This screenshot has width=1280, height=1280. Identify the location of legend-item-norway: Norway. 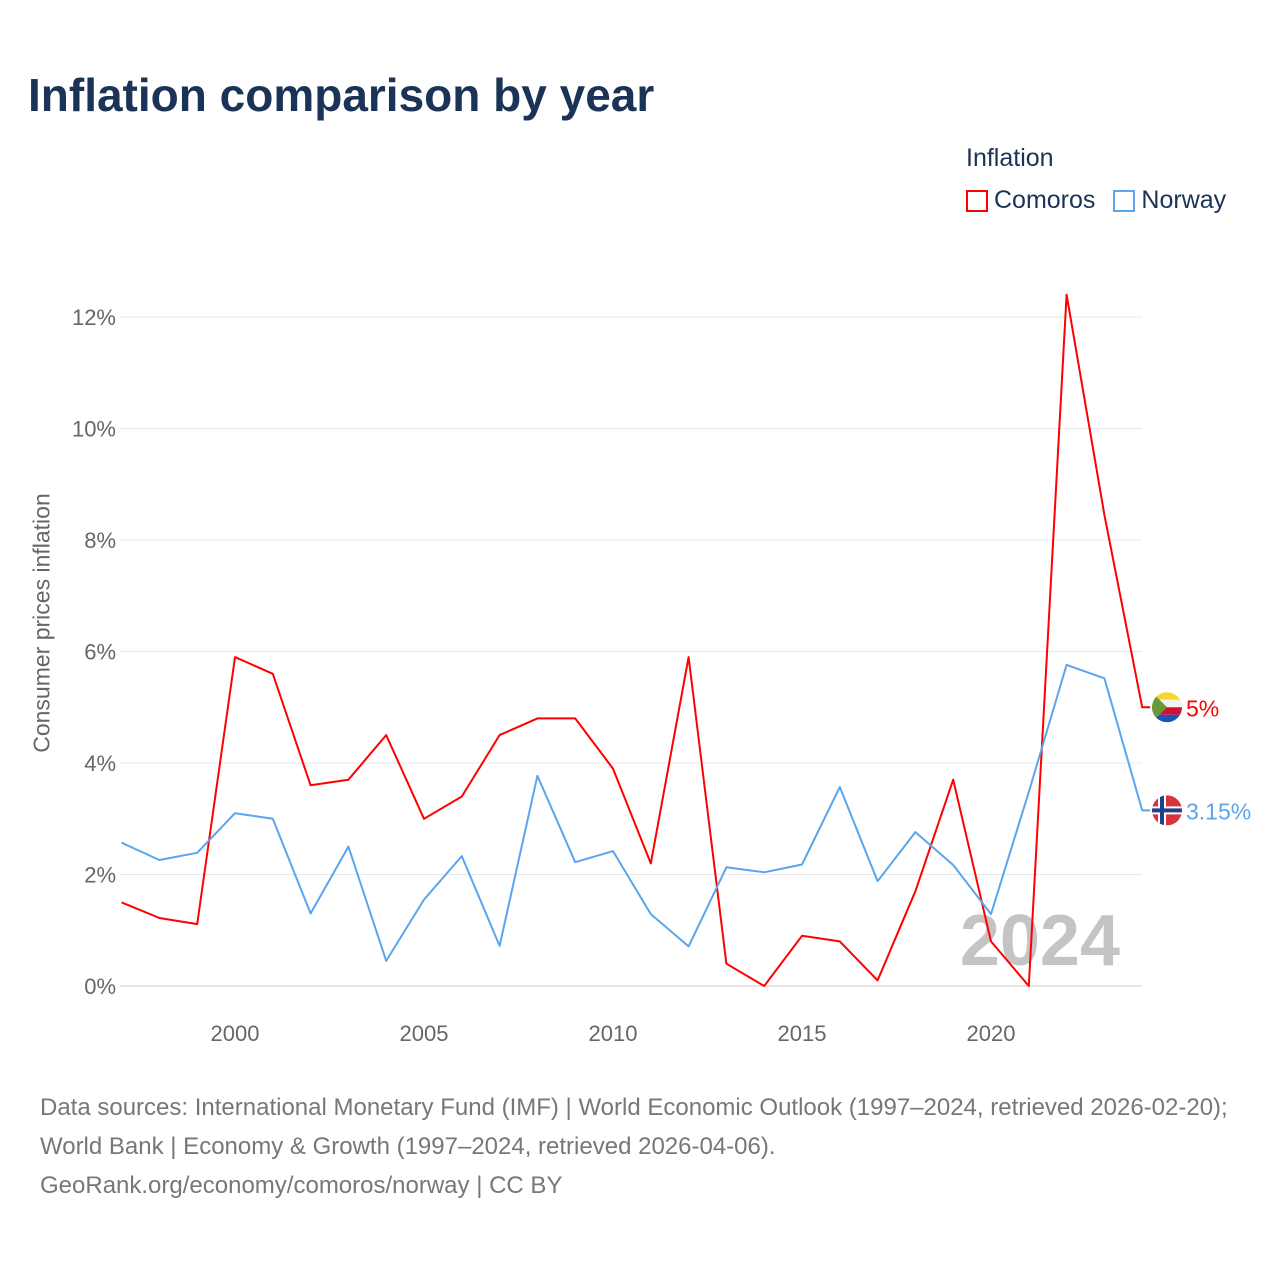
(1169, 200).